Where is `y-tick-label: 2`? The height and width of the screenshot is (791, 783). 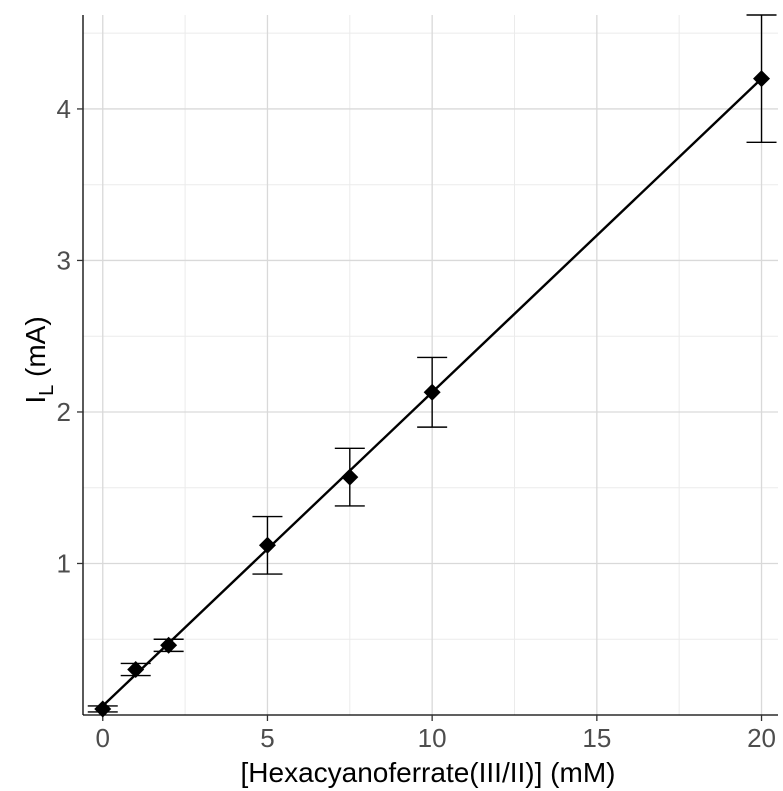 y-tick-label: 2 is located at coordinates (64, 412).